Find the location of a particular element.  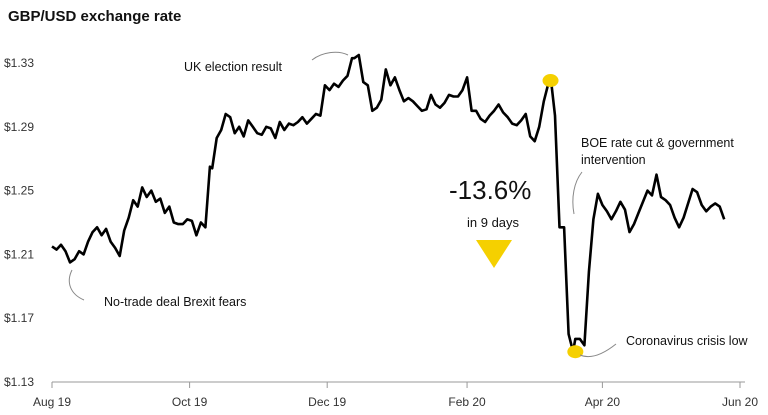

y-tick-label: $1.25 is located at coordinates (19, 191).